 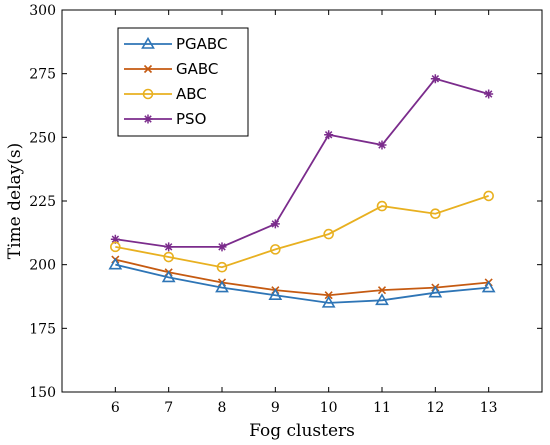 I want to click on series-abc, so click(x=302, y=231).